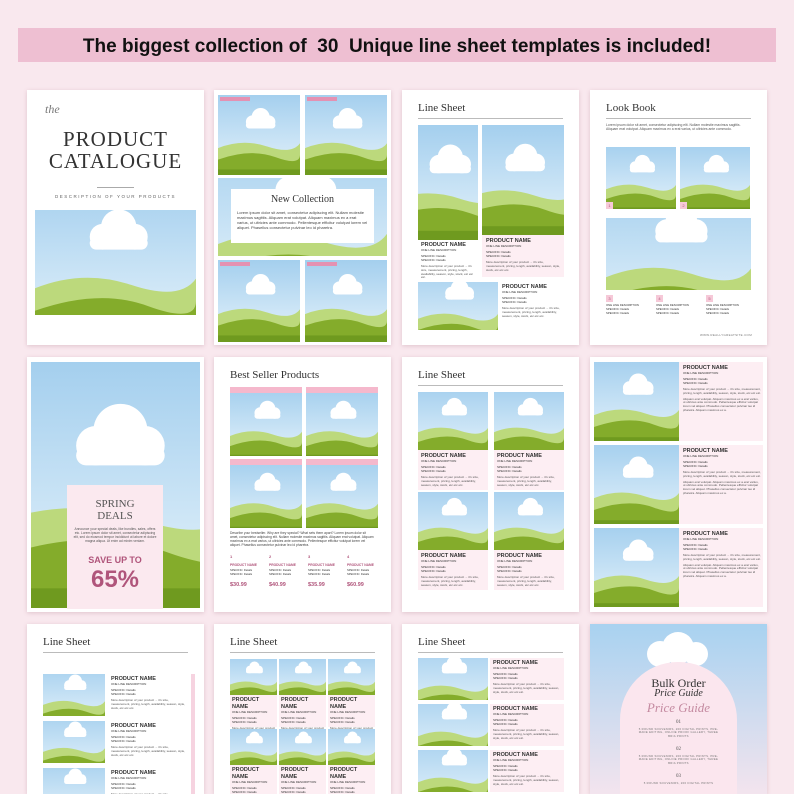 Image resolution: width=794 pixels, height=794 pixels. Describe the element at coordinates (490, 118) in the screenshot. I see `title-rule` at that location.